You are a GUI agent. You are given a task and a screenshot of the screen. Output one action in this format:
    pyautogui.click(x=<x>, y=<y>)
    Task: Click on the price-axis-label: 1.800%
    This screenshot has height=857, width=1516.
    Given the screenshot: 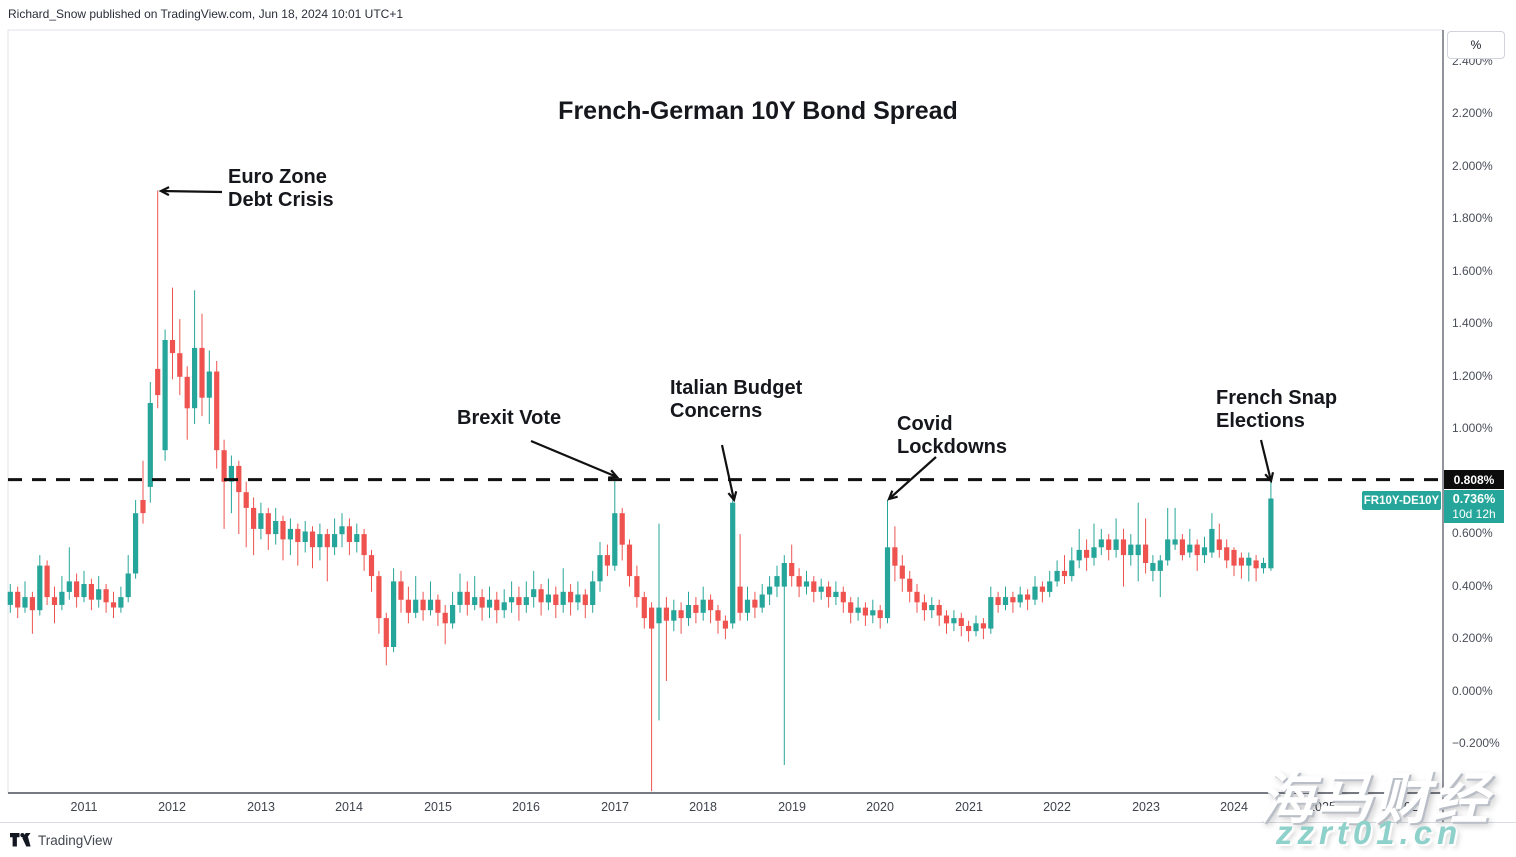 What is the action you would take?
    pyautogui.click(x=1472, y=218)
    